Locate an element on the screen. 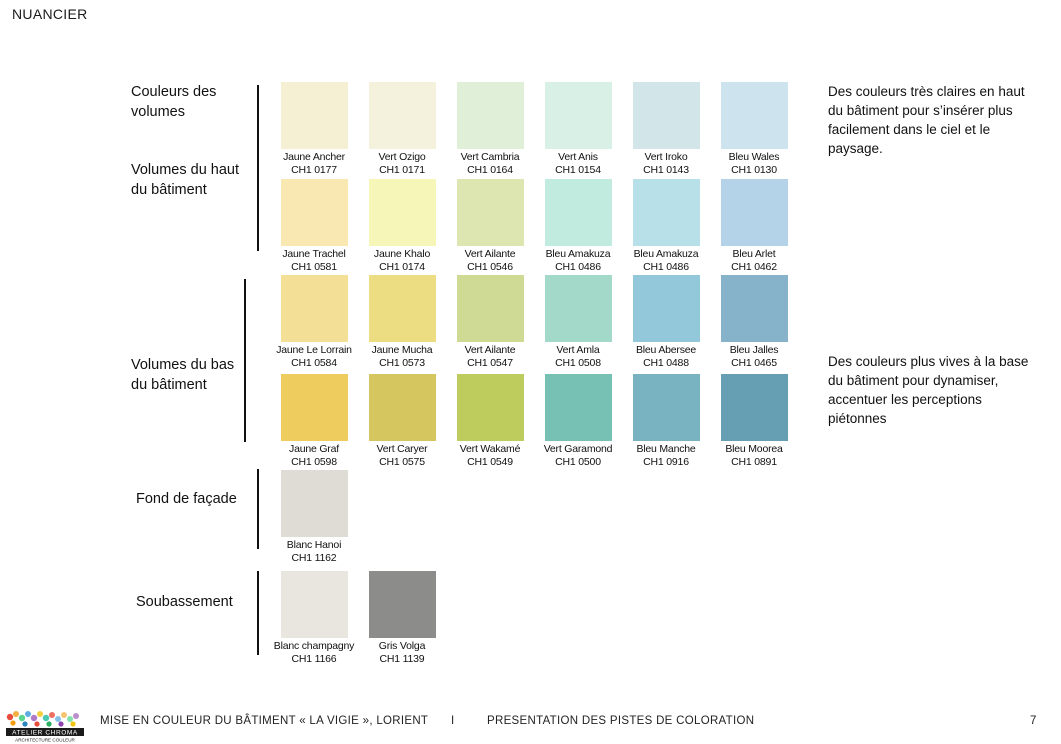 The image size is (1061, 744). swatch-code: CH1 0154 is located at coordinates (578, 170).